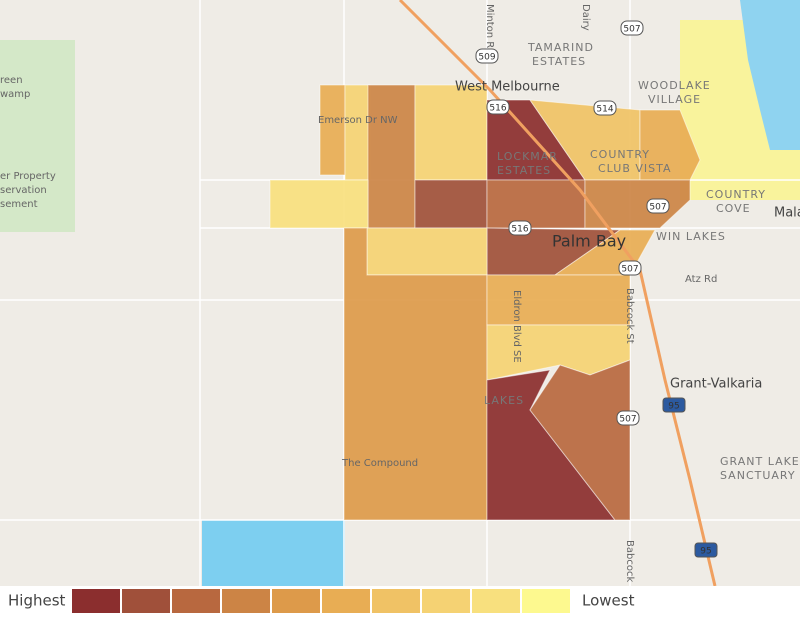  I want to click on place-label: LAKES, so click(504, 400).